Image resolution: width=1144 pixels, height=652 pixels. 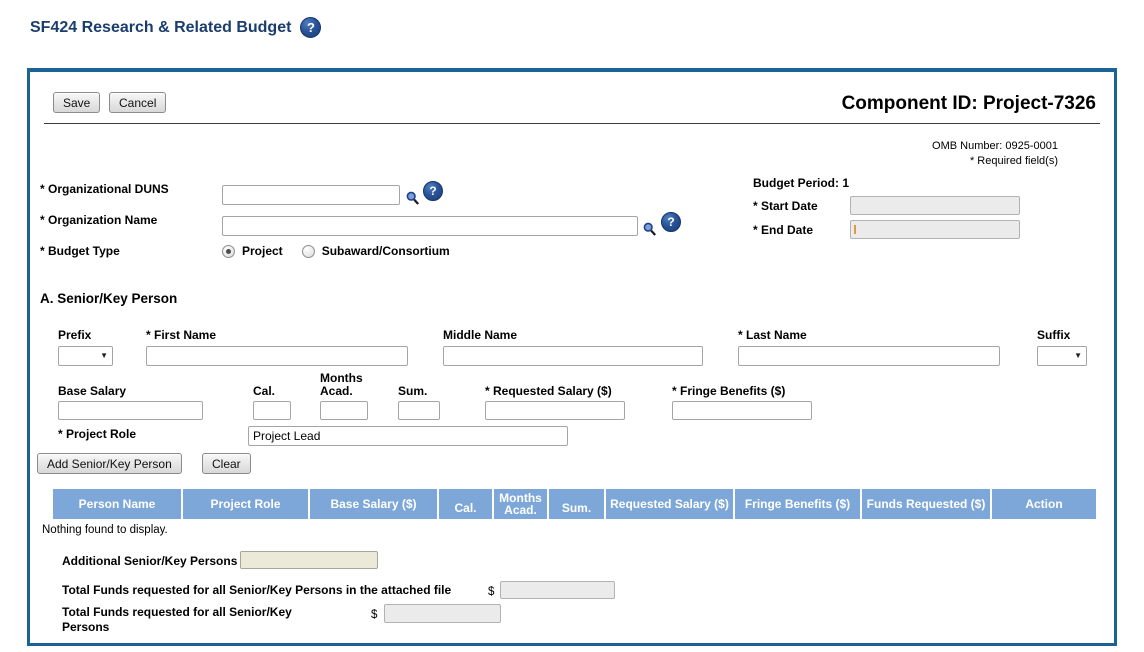 I want to click on duns-magnifier-icon, so click(x=413, y=198).